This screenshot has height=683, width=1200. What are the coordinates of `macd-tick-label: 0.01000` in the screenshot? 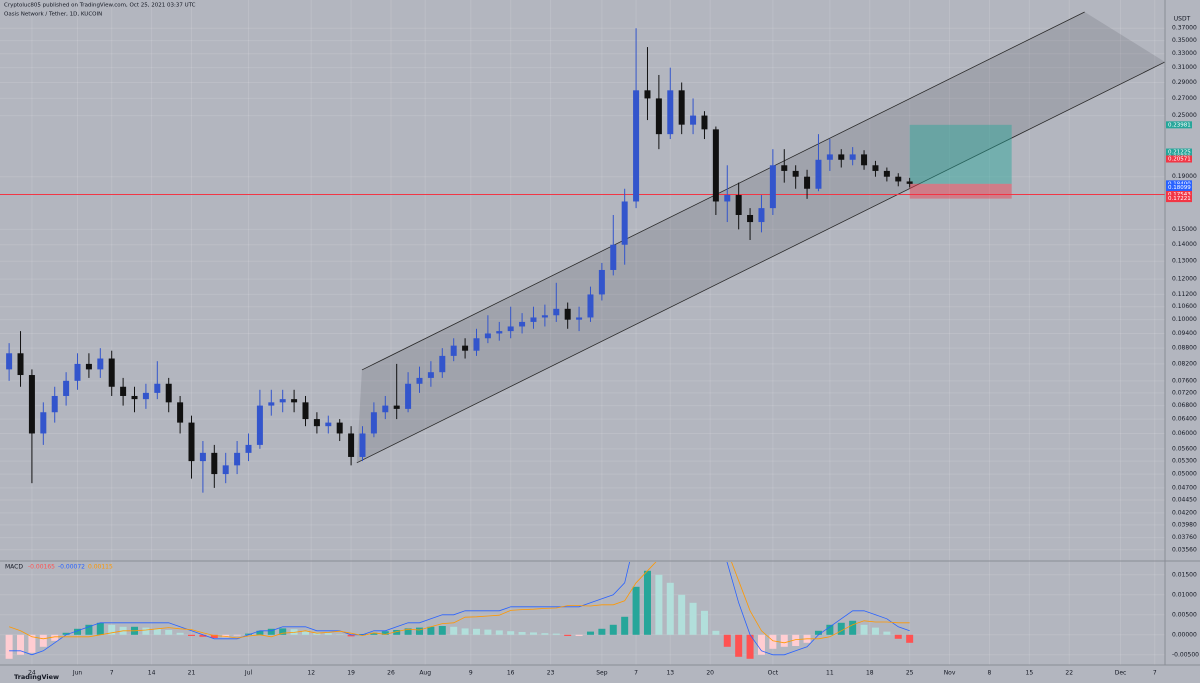 It's located at (1184, 594).